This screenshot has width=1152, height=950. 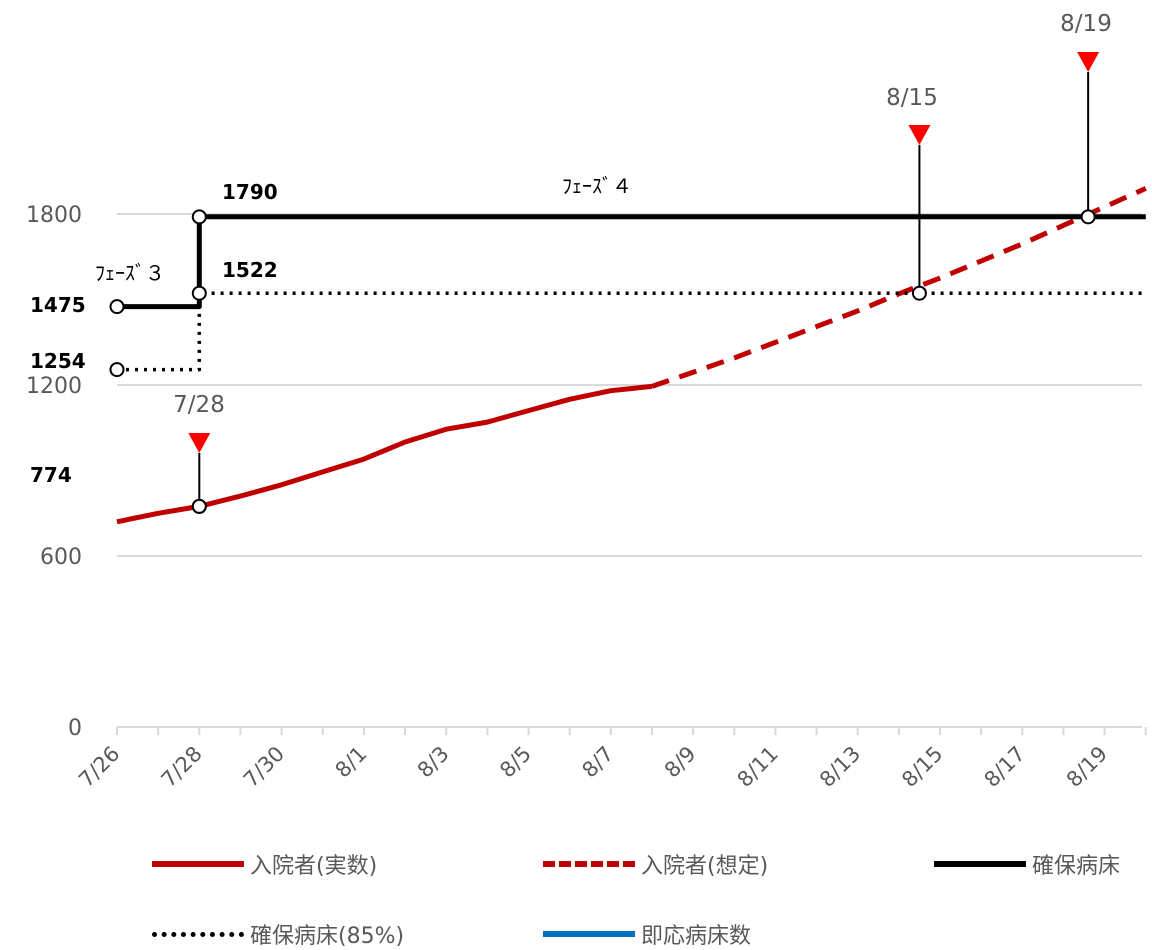 I want to click on date-callout-8-15: 8/15, so click(x=912, y=98).